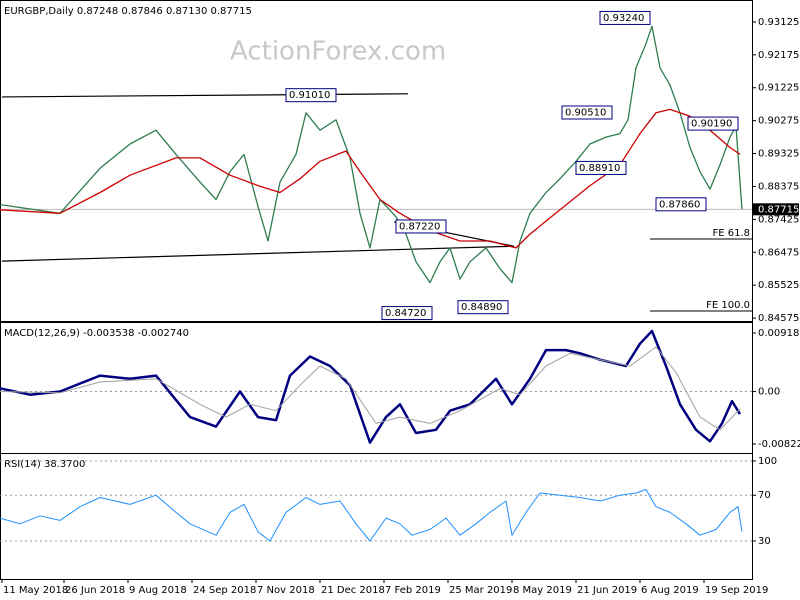 This screenshot has height=600, width=800. I want to click on level-label: 0.84720, so click(405, 313).